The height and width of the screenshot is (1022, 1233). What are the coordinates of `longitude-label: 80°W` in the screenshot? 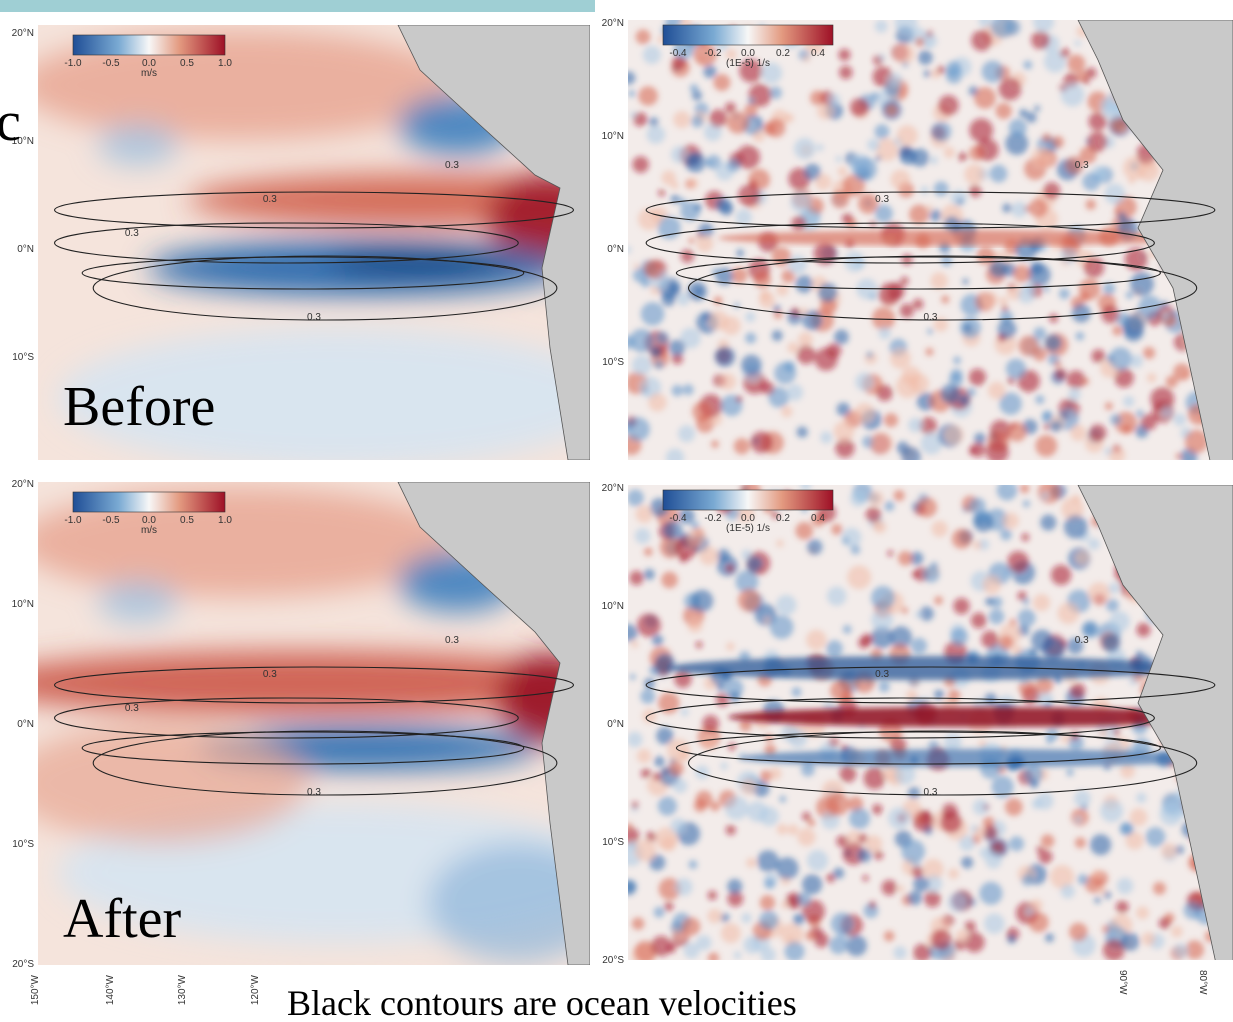 It's located at (1202, 982).